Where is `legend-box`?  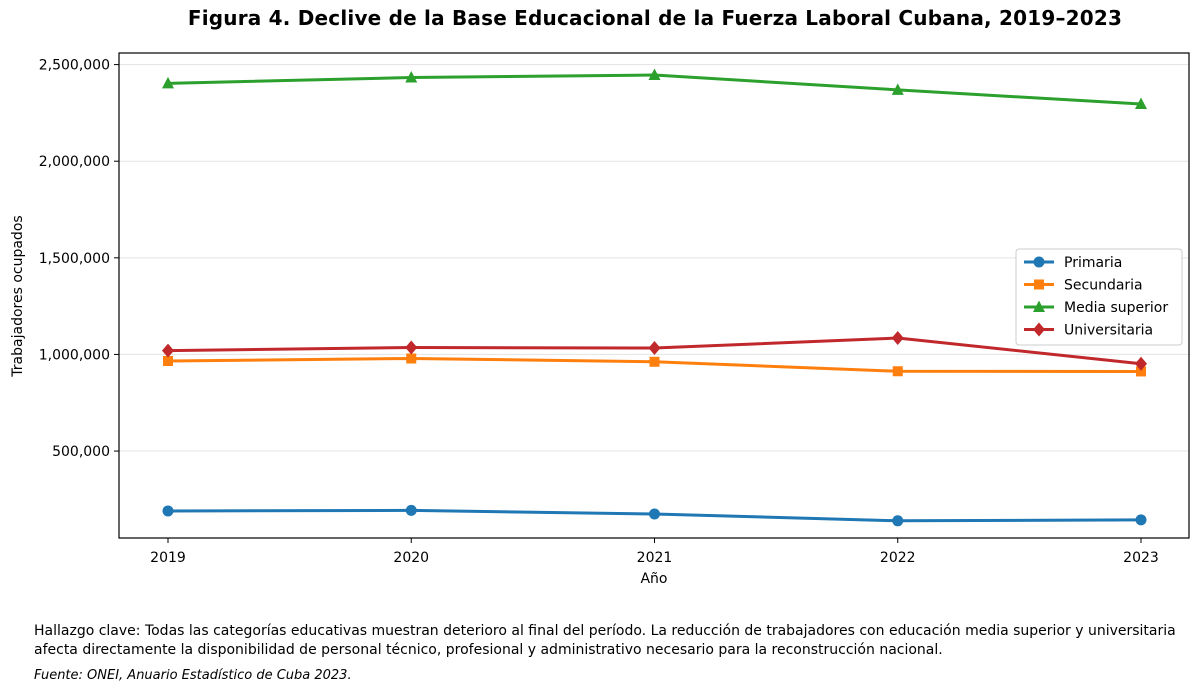
legend-box is located at coordinates (1099, 297).